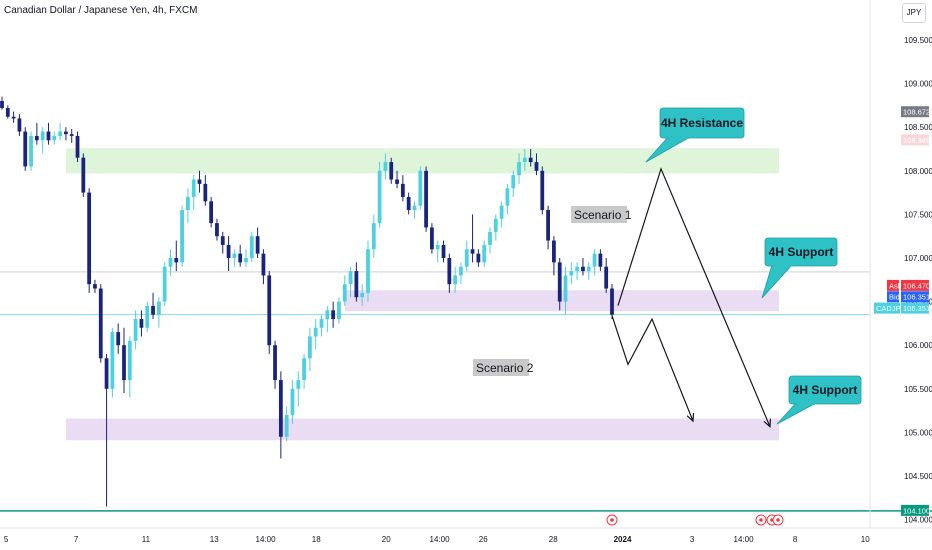 Image resolution: width=932 pixels, height=550 pixels. Describe the element at coordinates (914, 13) in the screenshot. I see `currency-button: JPY` at that location.